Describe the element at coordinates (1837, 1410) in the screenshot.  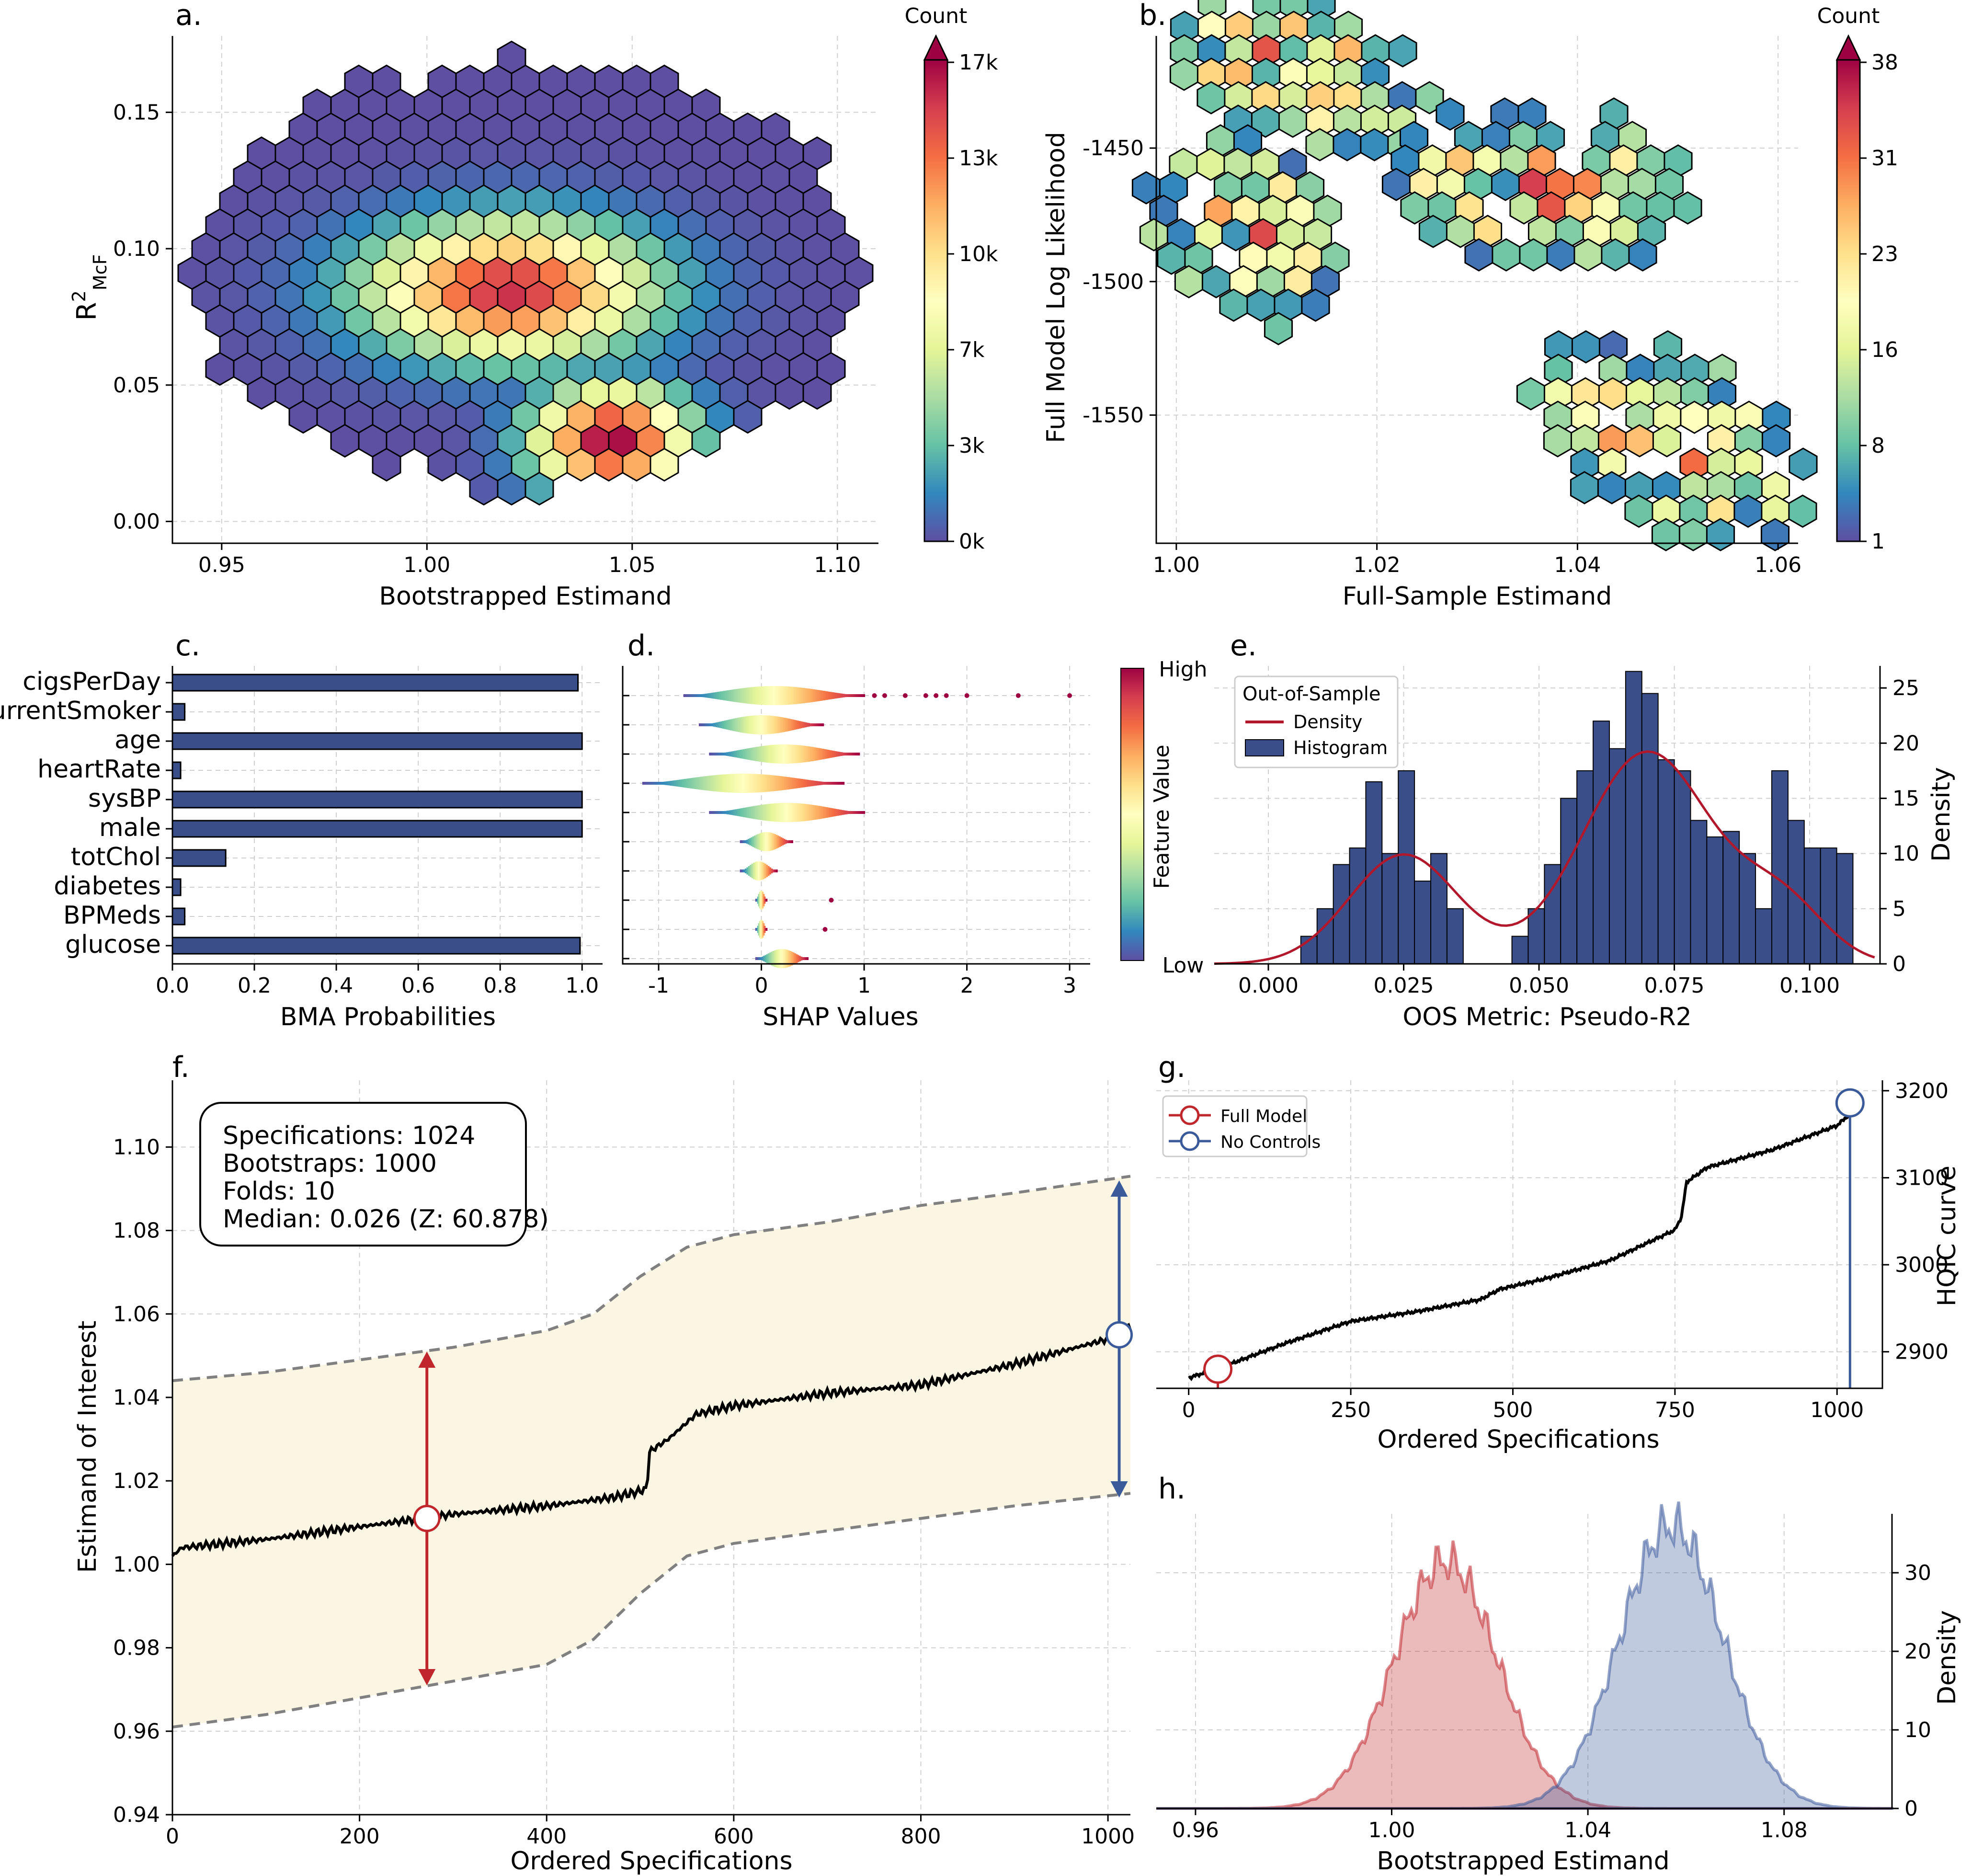
I see `panel-g-xtick-label-4: 1000` at that location.